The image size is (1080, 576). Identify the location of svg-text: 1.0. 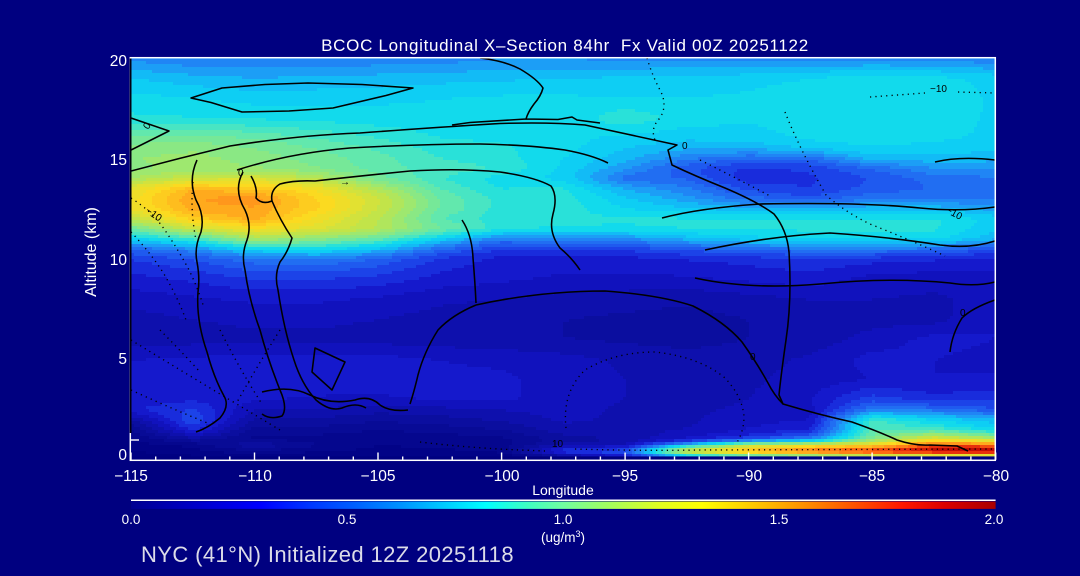
(563, 519).